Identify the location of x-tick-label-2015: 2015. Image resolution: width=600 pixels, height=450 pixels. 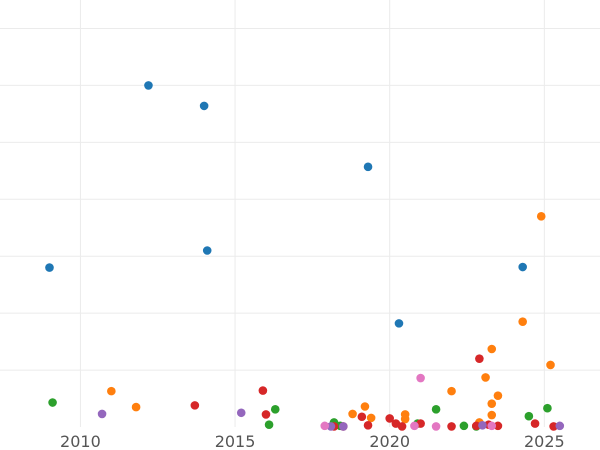
(235, 441).